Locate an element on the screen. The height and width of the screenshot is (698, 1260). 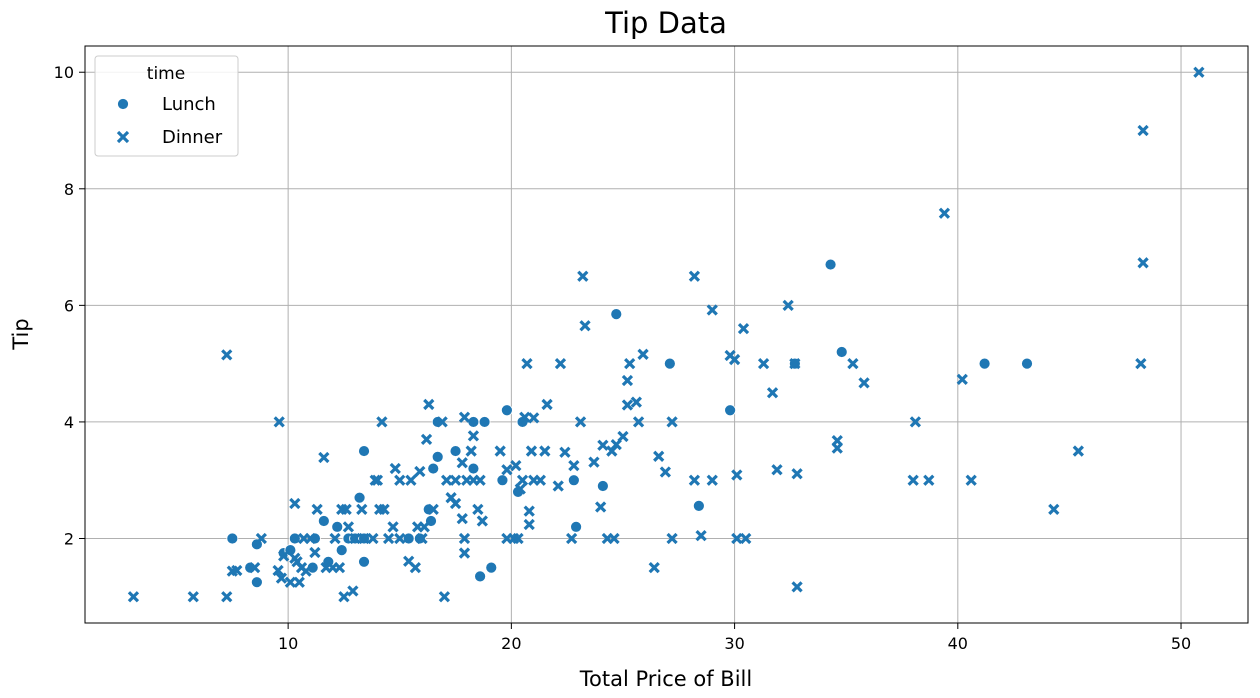
y-tick-label: 4 is located at coordinates (69, 422).